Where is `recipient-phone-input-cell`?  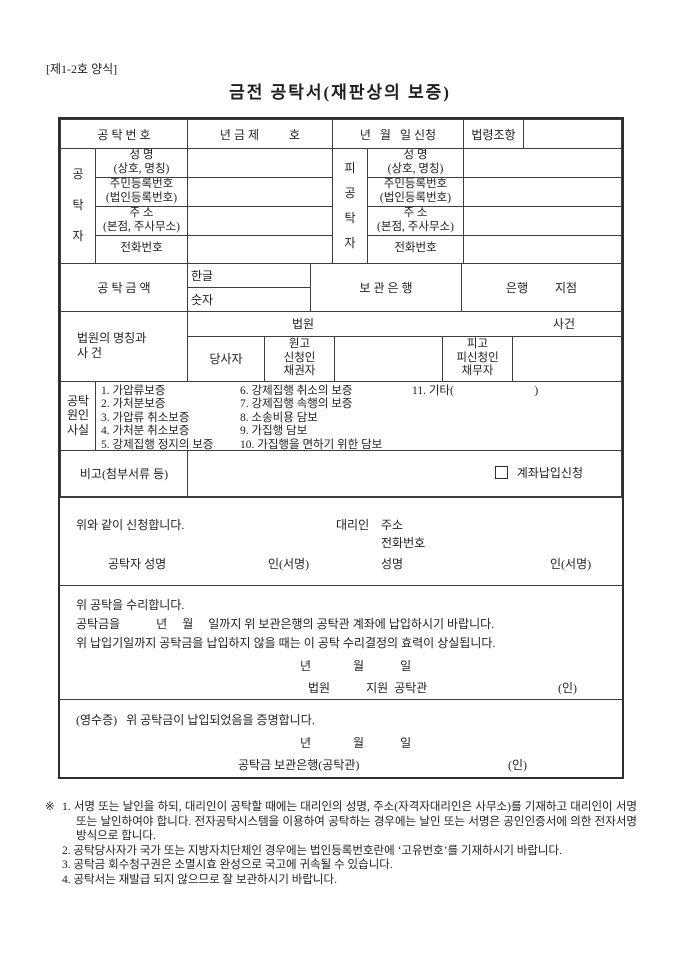
recipient-phone-input-cell is located at coordinates (542, 249).